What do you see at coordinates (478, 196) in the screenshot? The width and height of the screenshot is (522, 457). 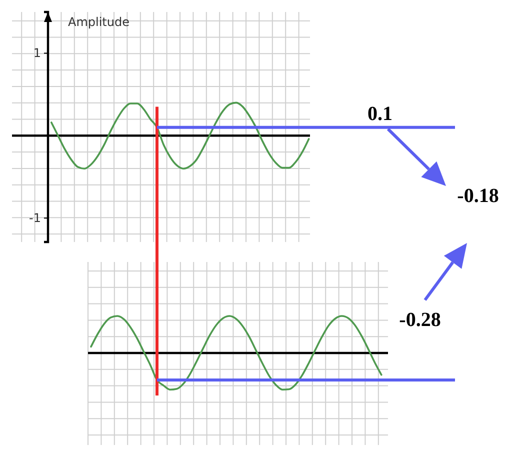 I see `text: -0.18` at bounding box center [478, 196].